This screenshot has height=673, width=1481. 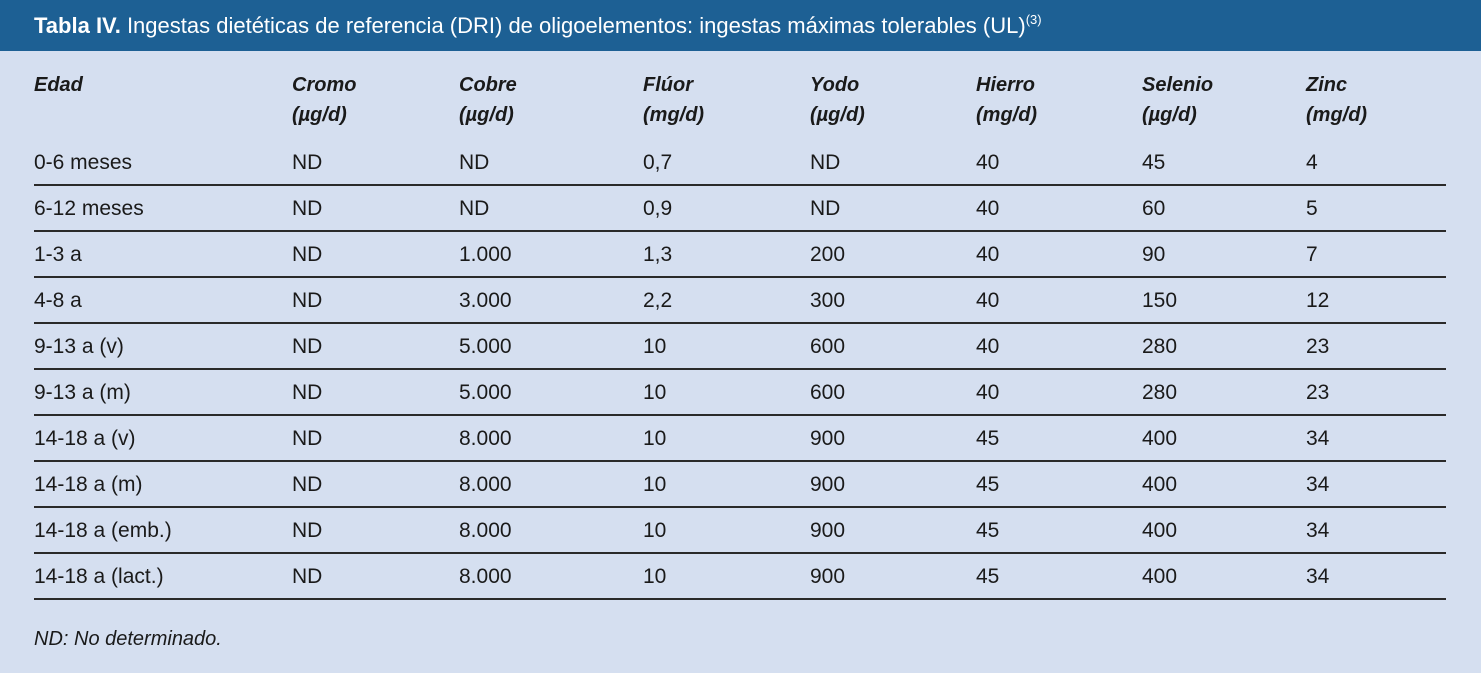 What do you see at coordinates (740, 163) in the screenshot?
I see `table-row: 0-6 meses ND ND 0,7 ND 40 45 4` at bounding box center [740, 163].